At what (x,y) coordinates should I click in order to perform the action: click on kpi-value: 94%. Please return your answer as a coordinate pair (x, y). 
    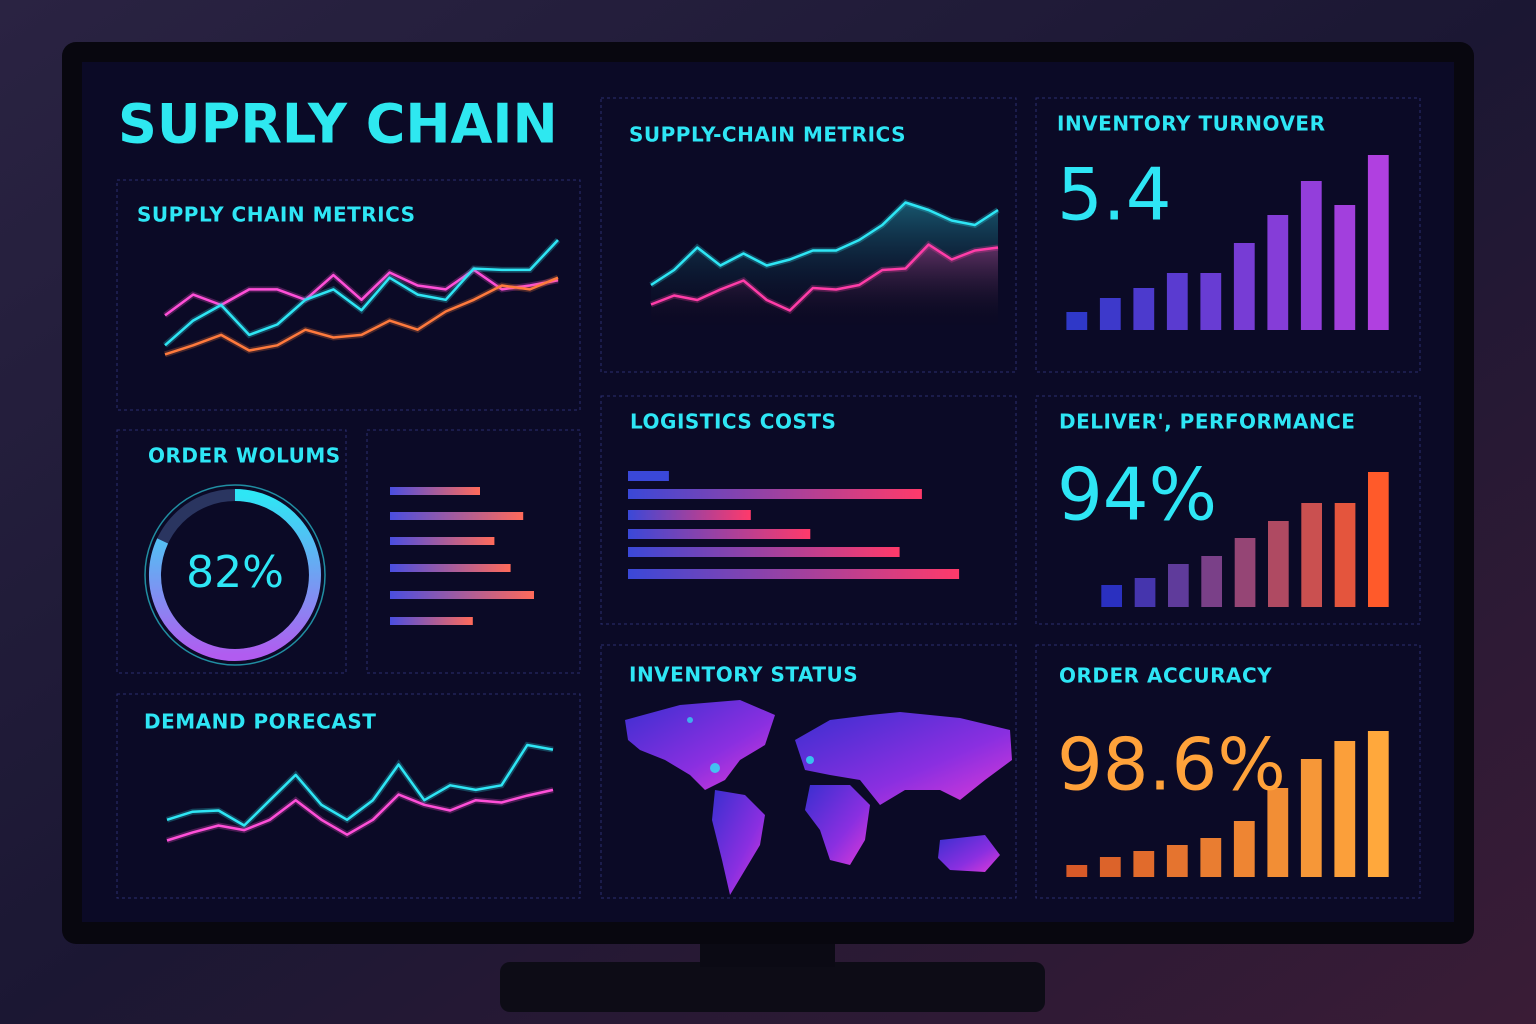
    Looking at the image, I should click on (1137, 495).